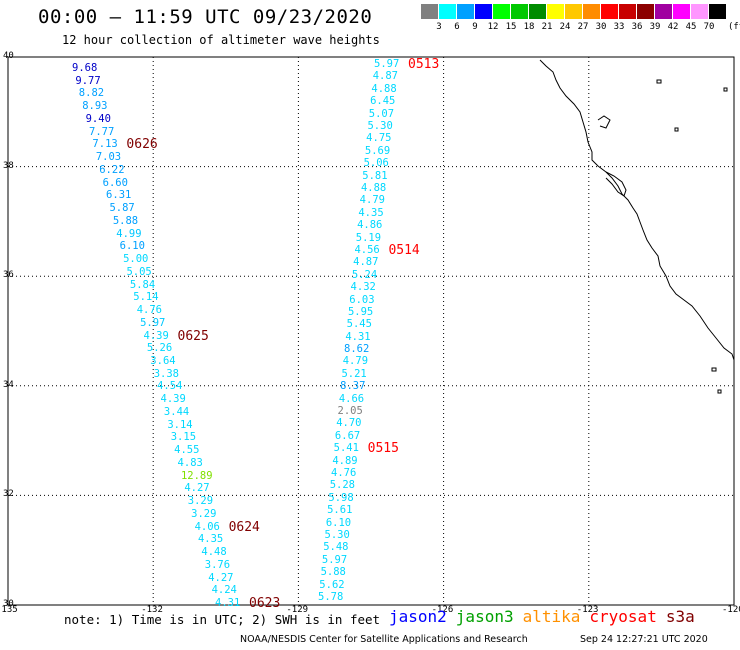 The image size is (740, 650). I want to click on wave-height-value: 4.70, so click(349, 423).